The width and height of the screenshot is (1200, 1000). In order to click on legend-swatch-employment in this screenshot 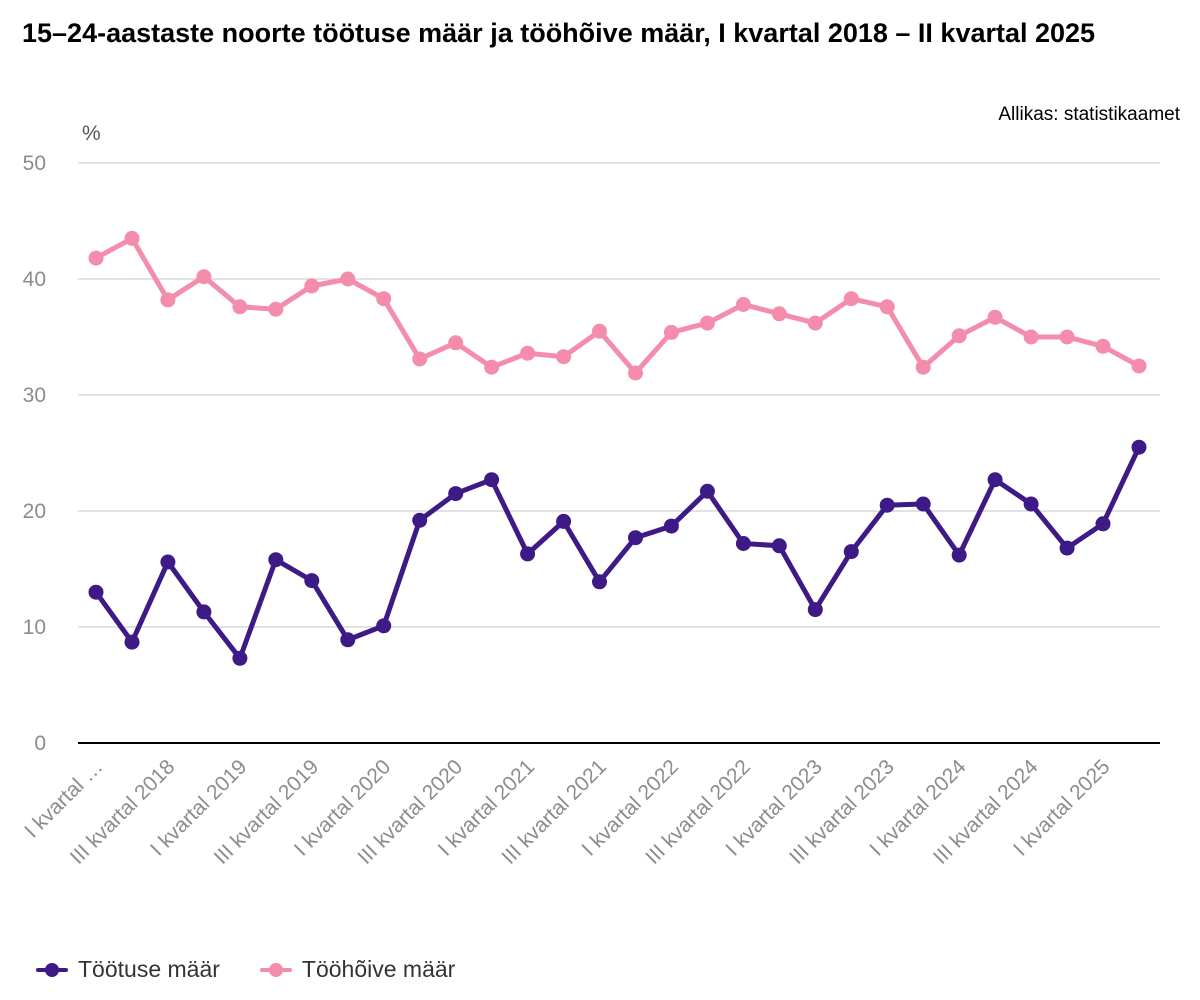, I will do `click(275, 969)`.